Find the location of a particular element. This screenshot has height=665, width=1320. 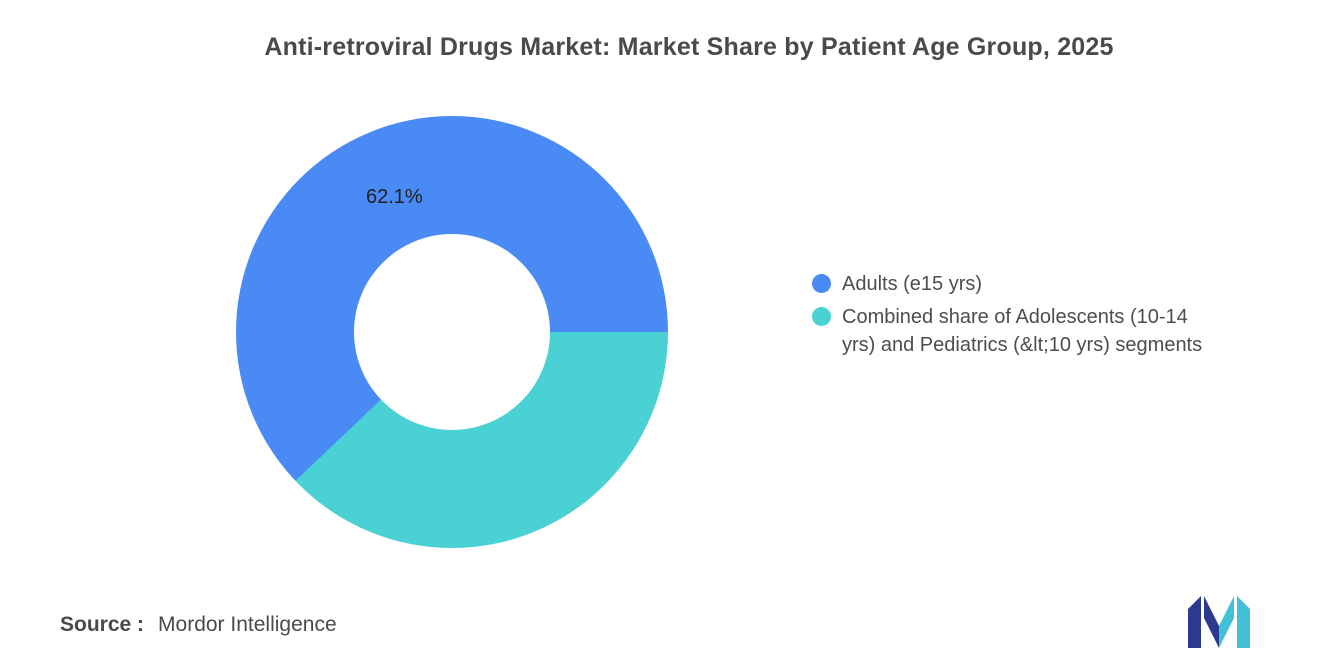

source-prefix: Source : is located at coordinates (102, 624).